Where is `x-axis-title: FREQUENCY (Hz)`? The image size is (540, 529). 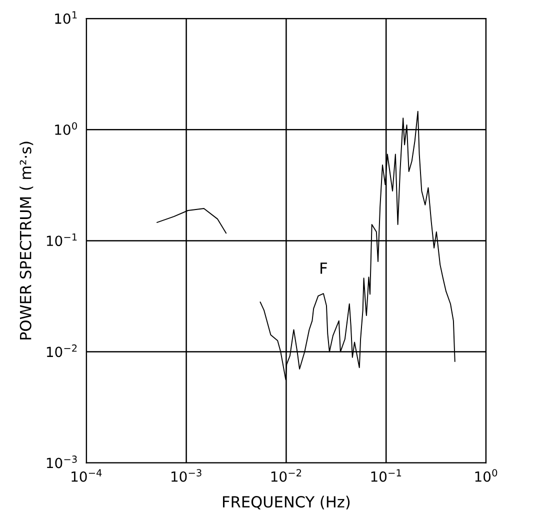
x-axis-title: FREQUENCY (Hz) is located at coordinates (286, 503).